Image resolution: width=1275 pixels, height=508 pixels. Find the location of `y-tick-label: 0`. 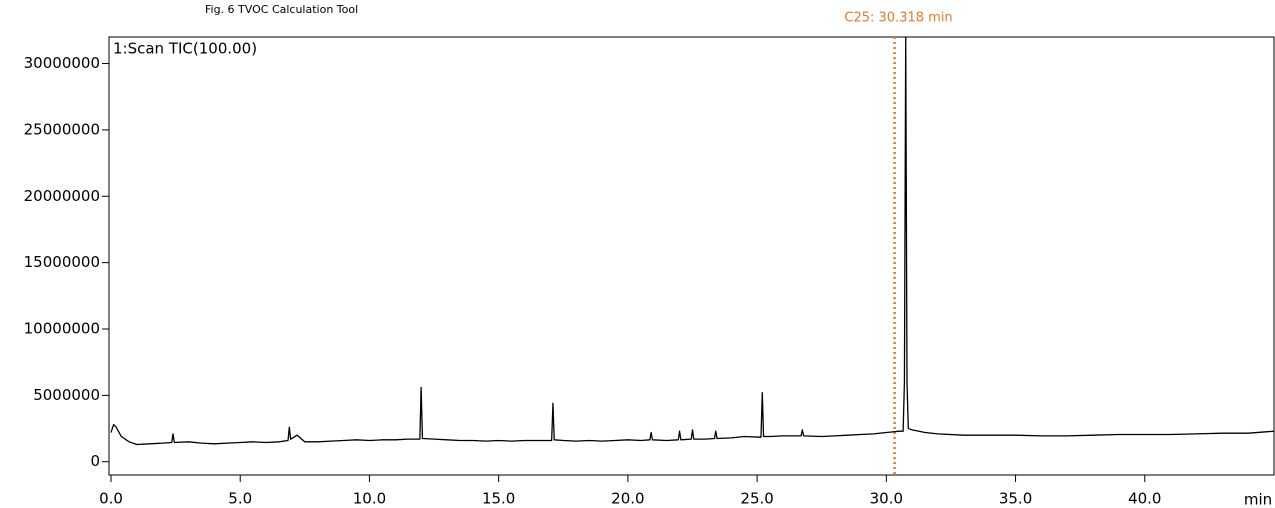

y-tick-label: 0 is located at coordinates (95, 461).